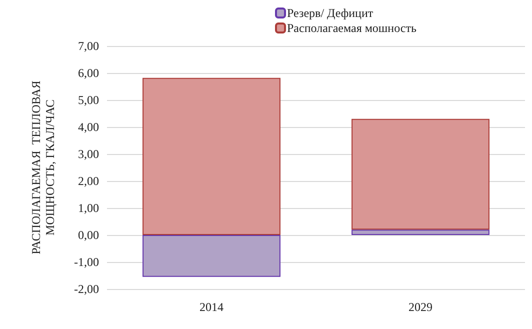  Describe the element at coordinates (88, 127) in the screenshot. I see `y-tick-label: 4,00` at that location.